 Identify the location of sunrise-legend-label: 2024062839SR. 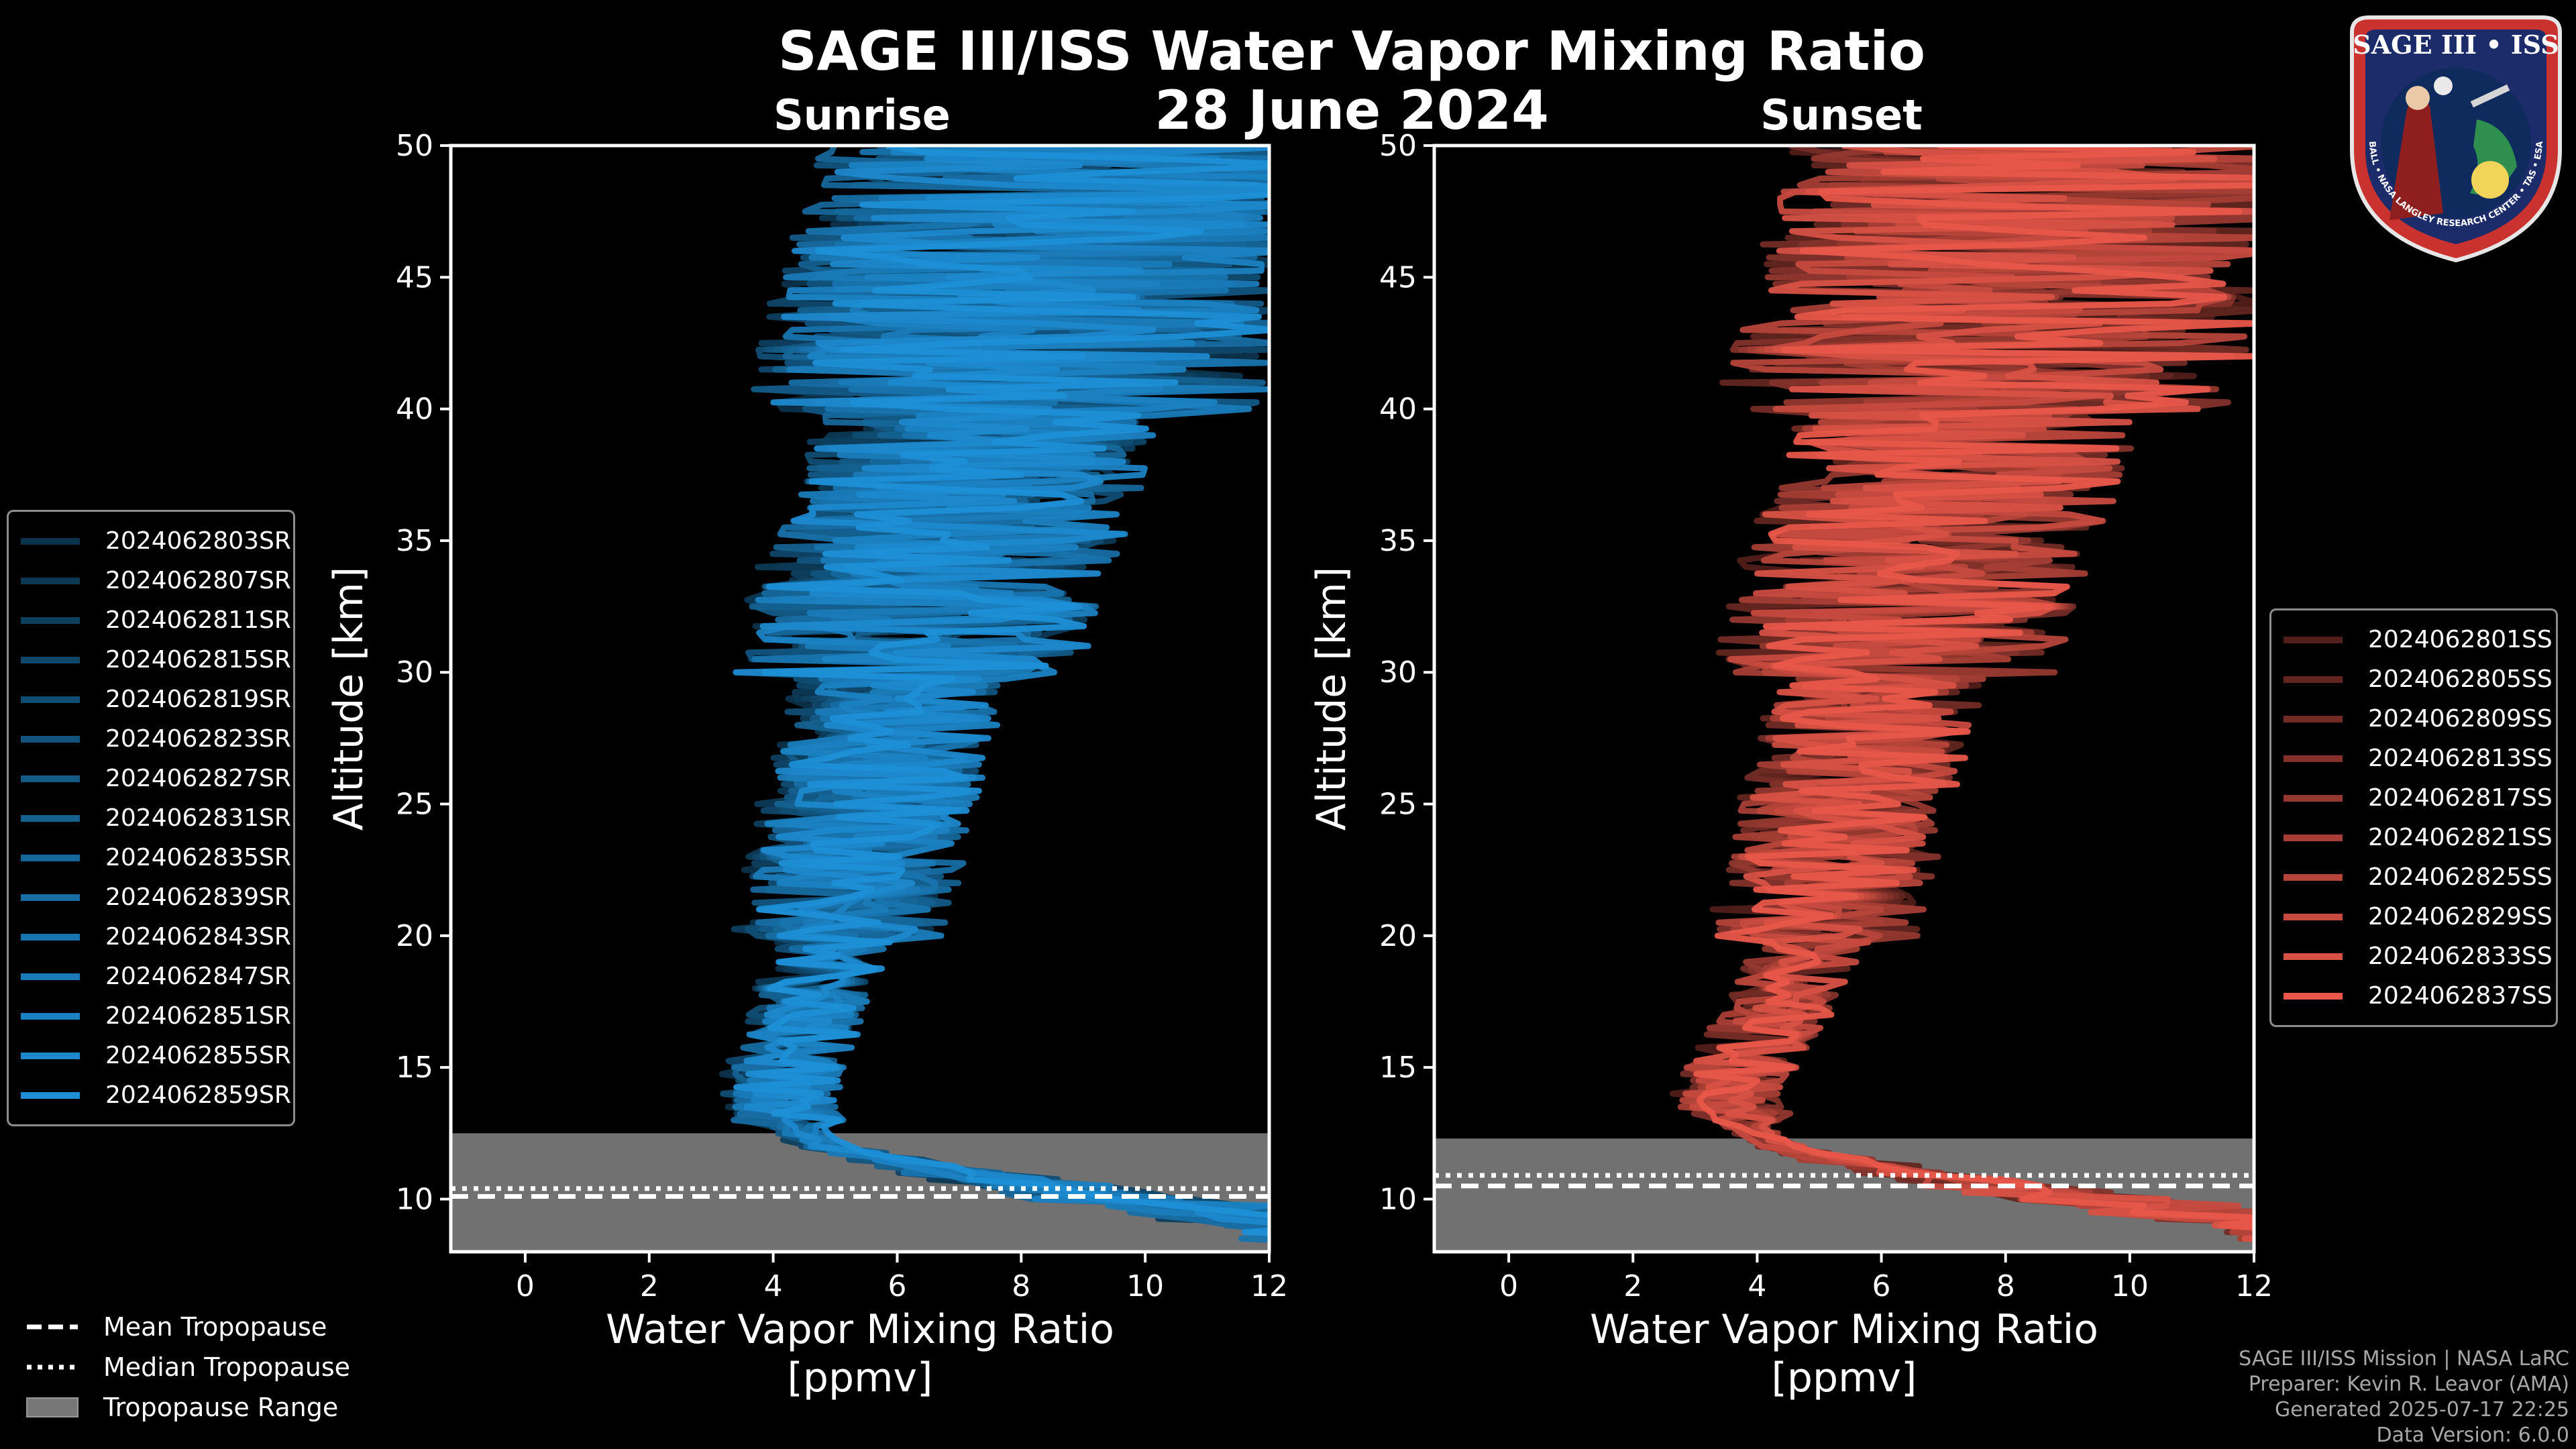
(198, 897).